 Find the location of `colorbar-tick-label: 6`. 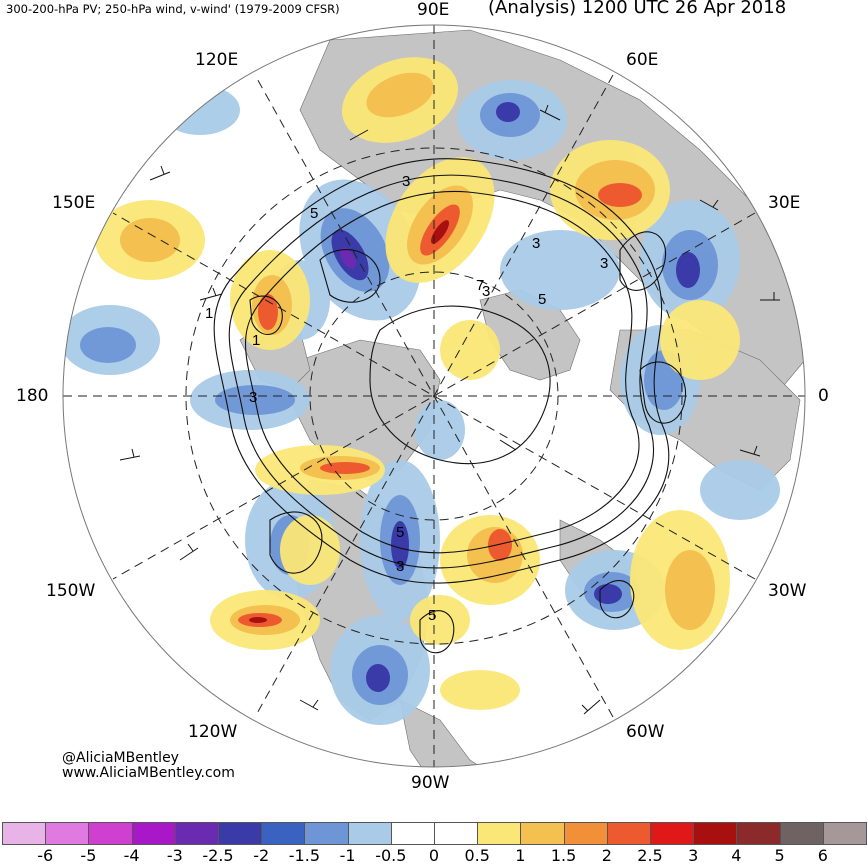

colorbar-tick-label: 6 is located at coordinates (822, 855).